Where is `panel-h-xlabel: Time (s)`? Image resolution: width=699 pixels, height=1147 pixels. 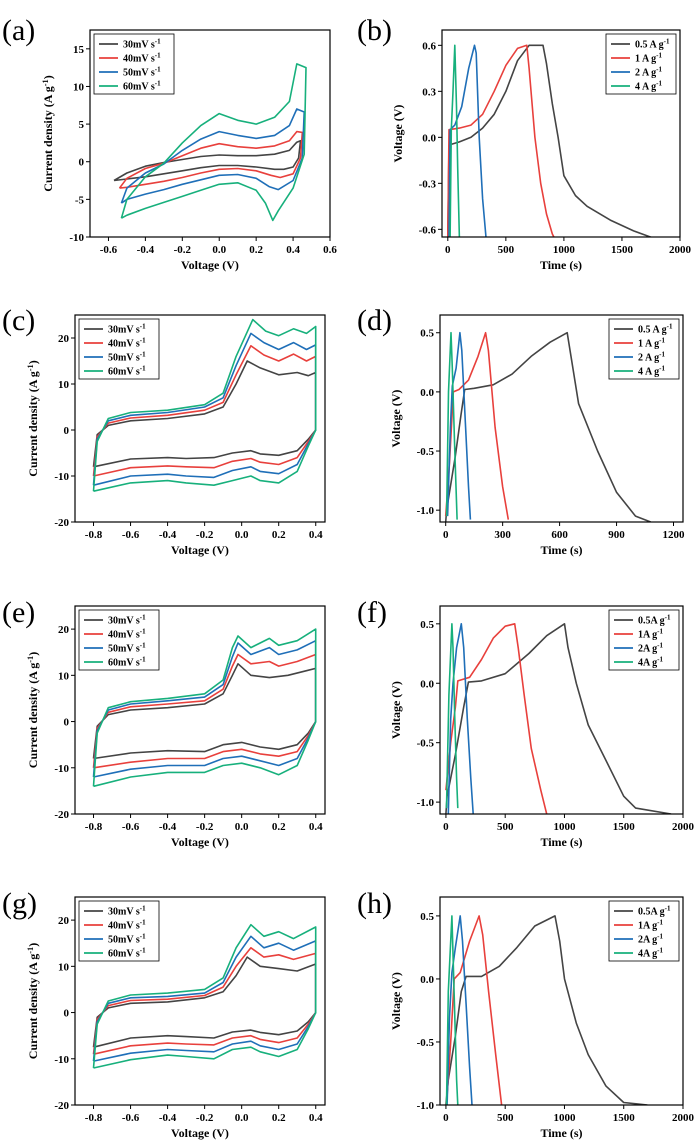
panel-h-xlabel: Time (s) is located at coordinates (561, 1133).